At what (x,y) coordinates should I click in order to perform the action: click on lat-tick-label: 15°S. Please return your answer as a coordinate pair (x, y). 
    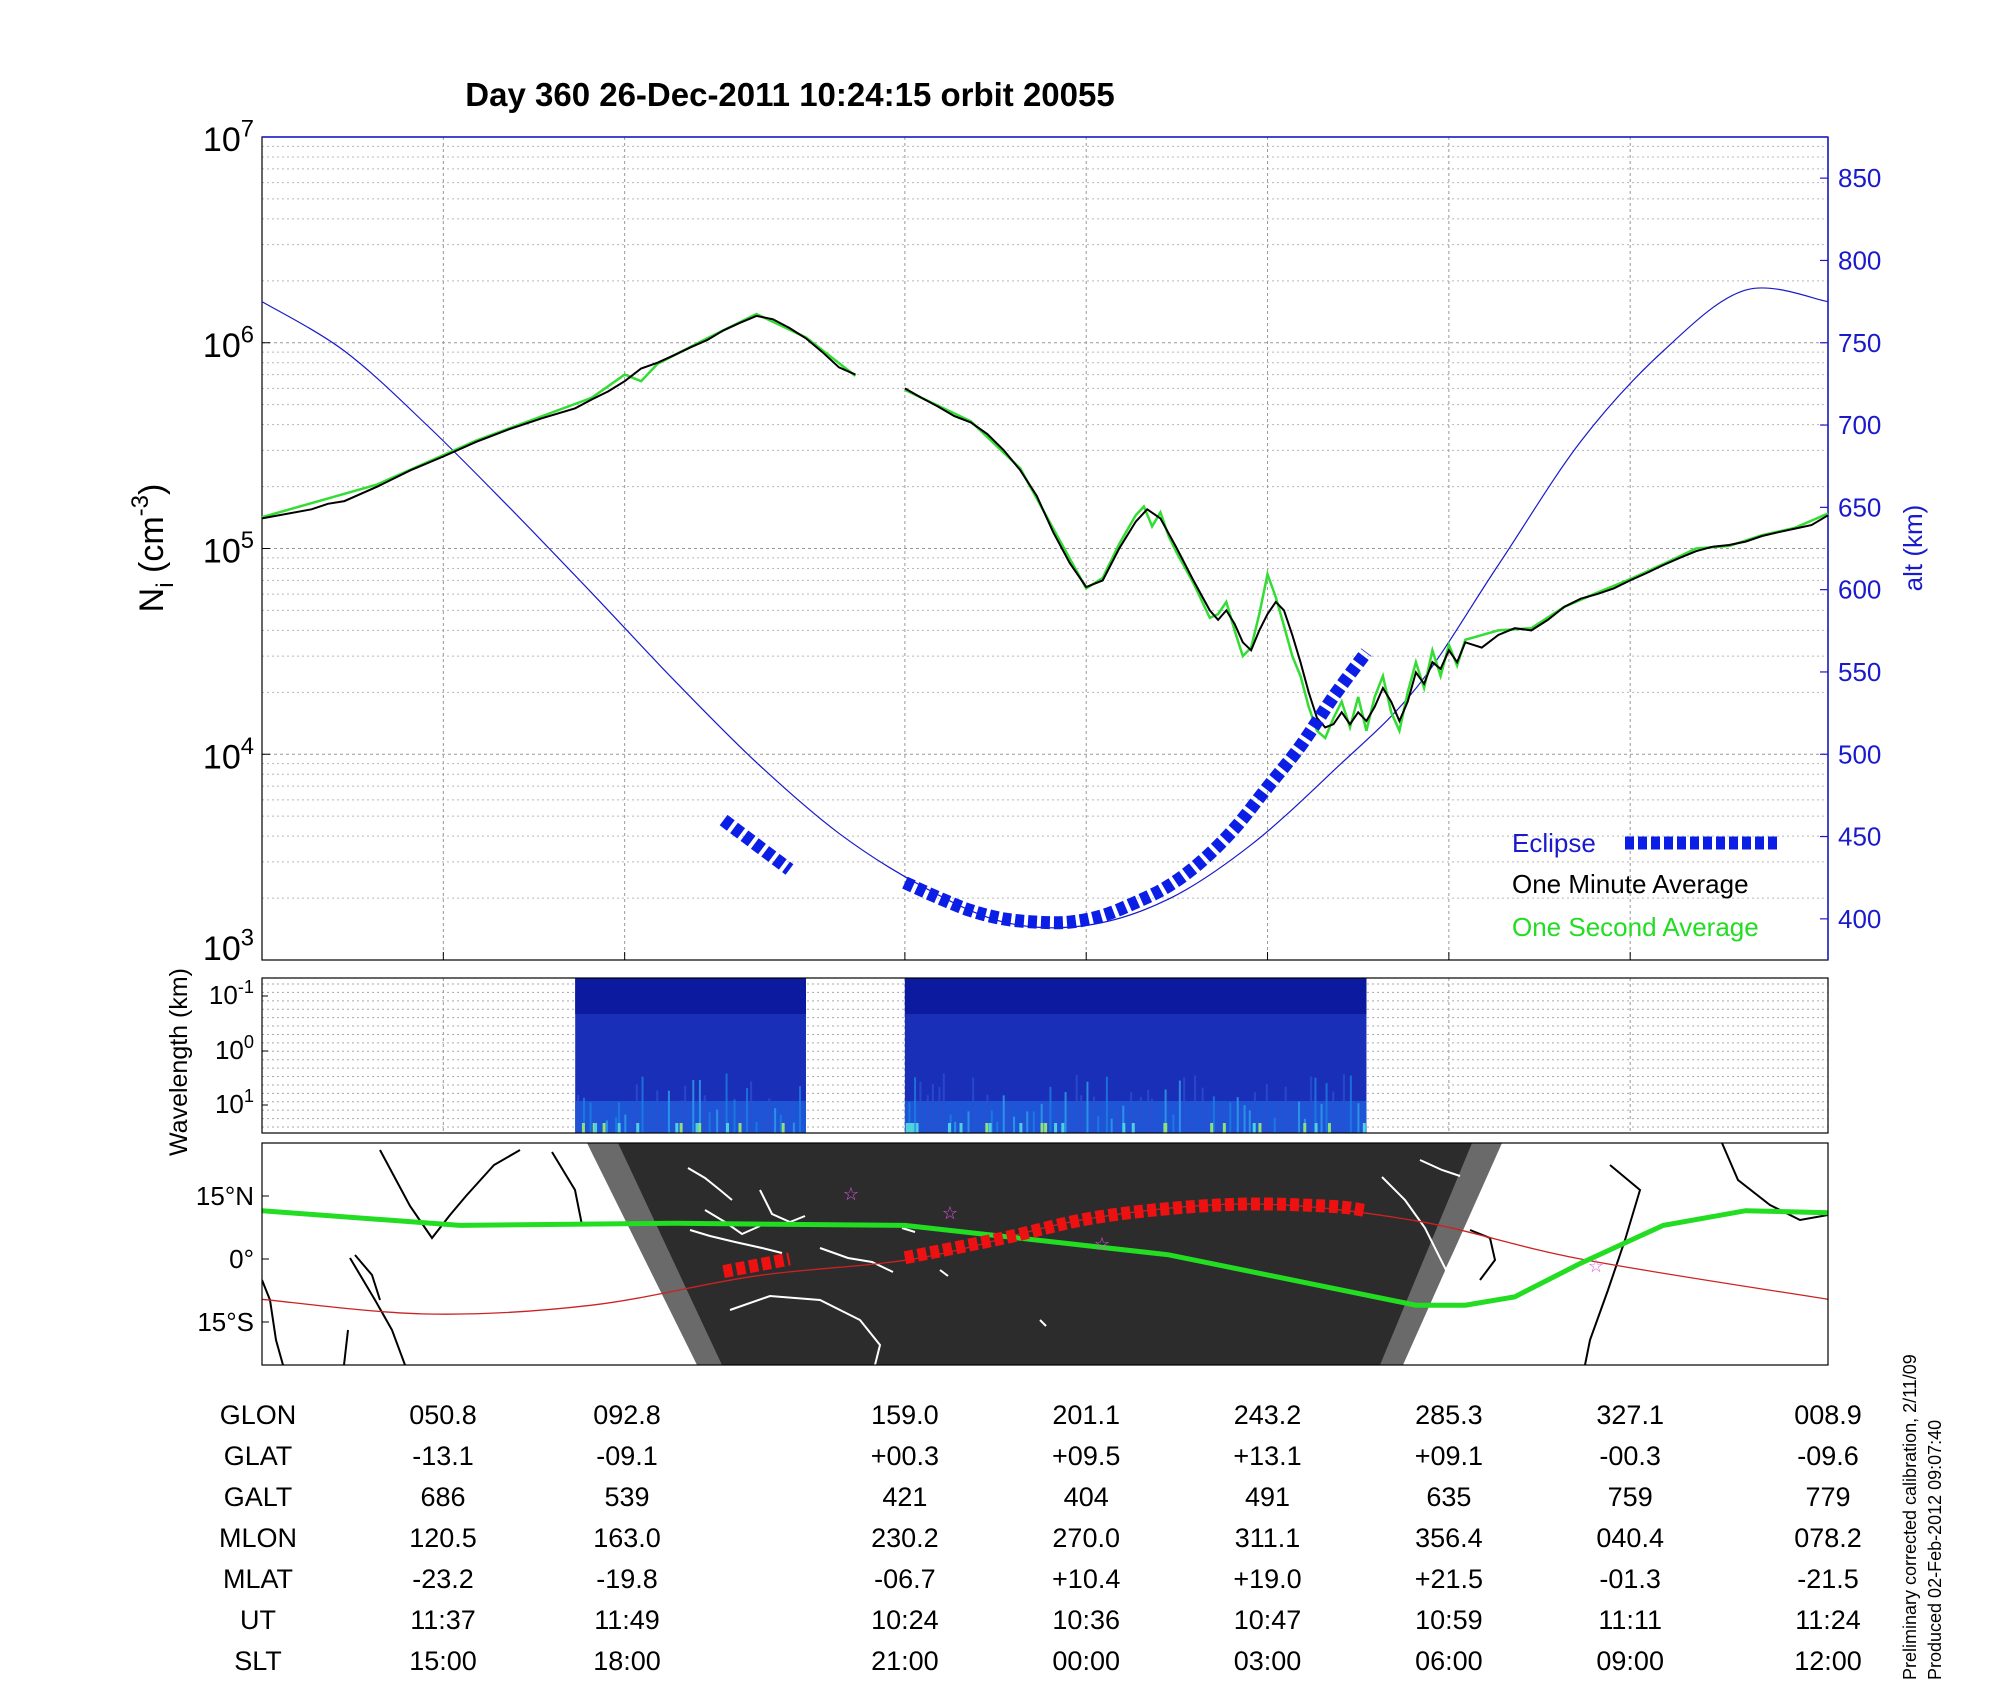
    Looking at the image, I should click on (225, 1322).